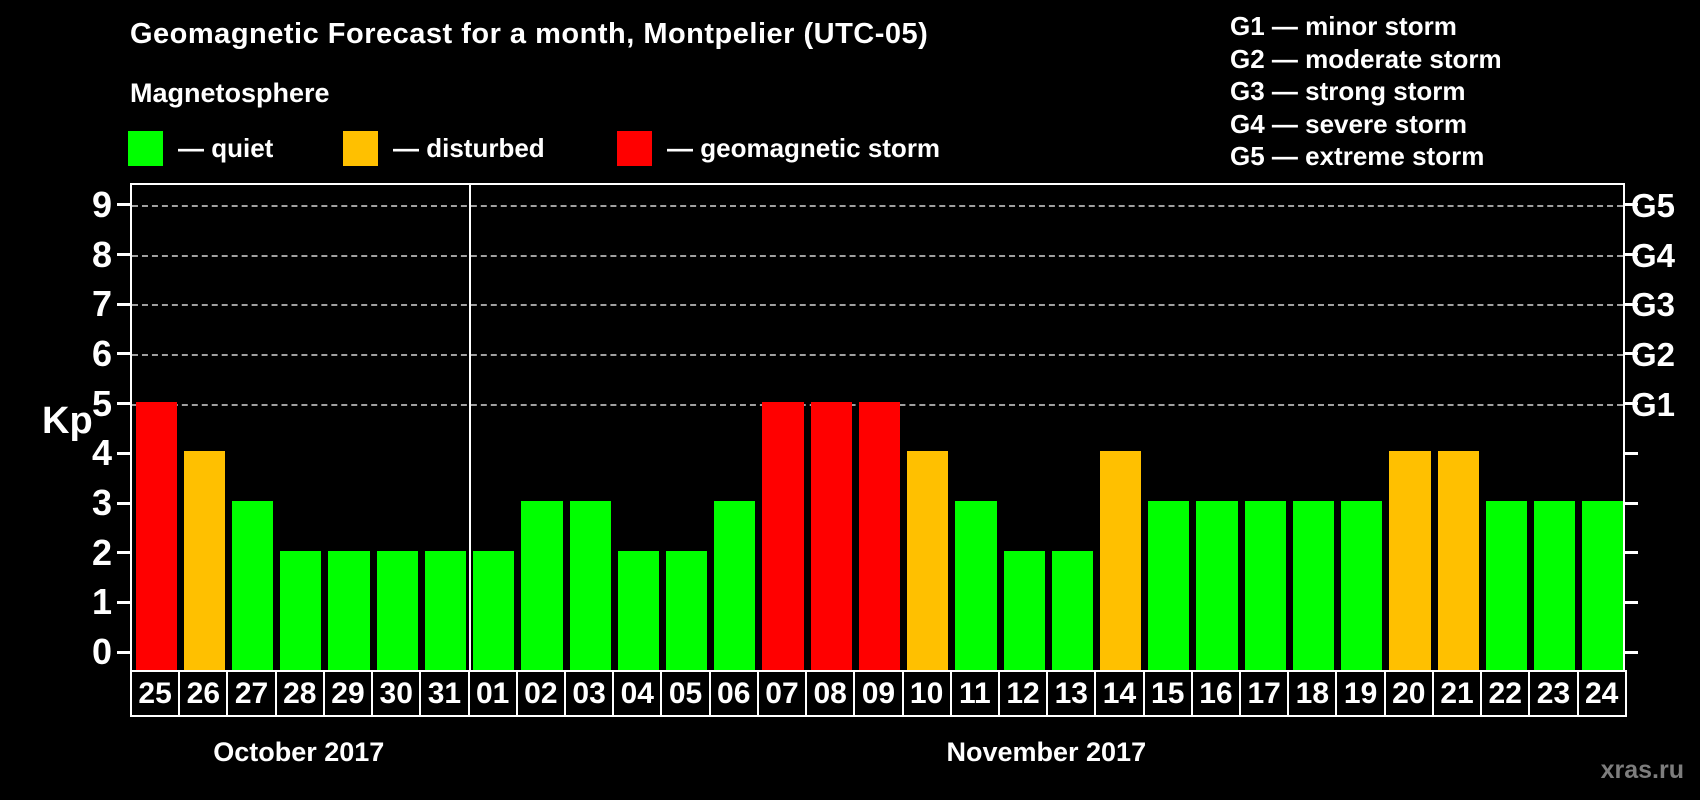 The height and width of the screenshot is (800, 1700). Describe the element at coordinates (1457, 693) in the screenshot. I see `day-label-21: 21` at that location.